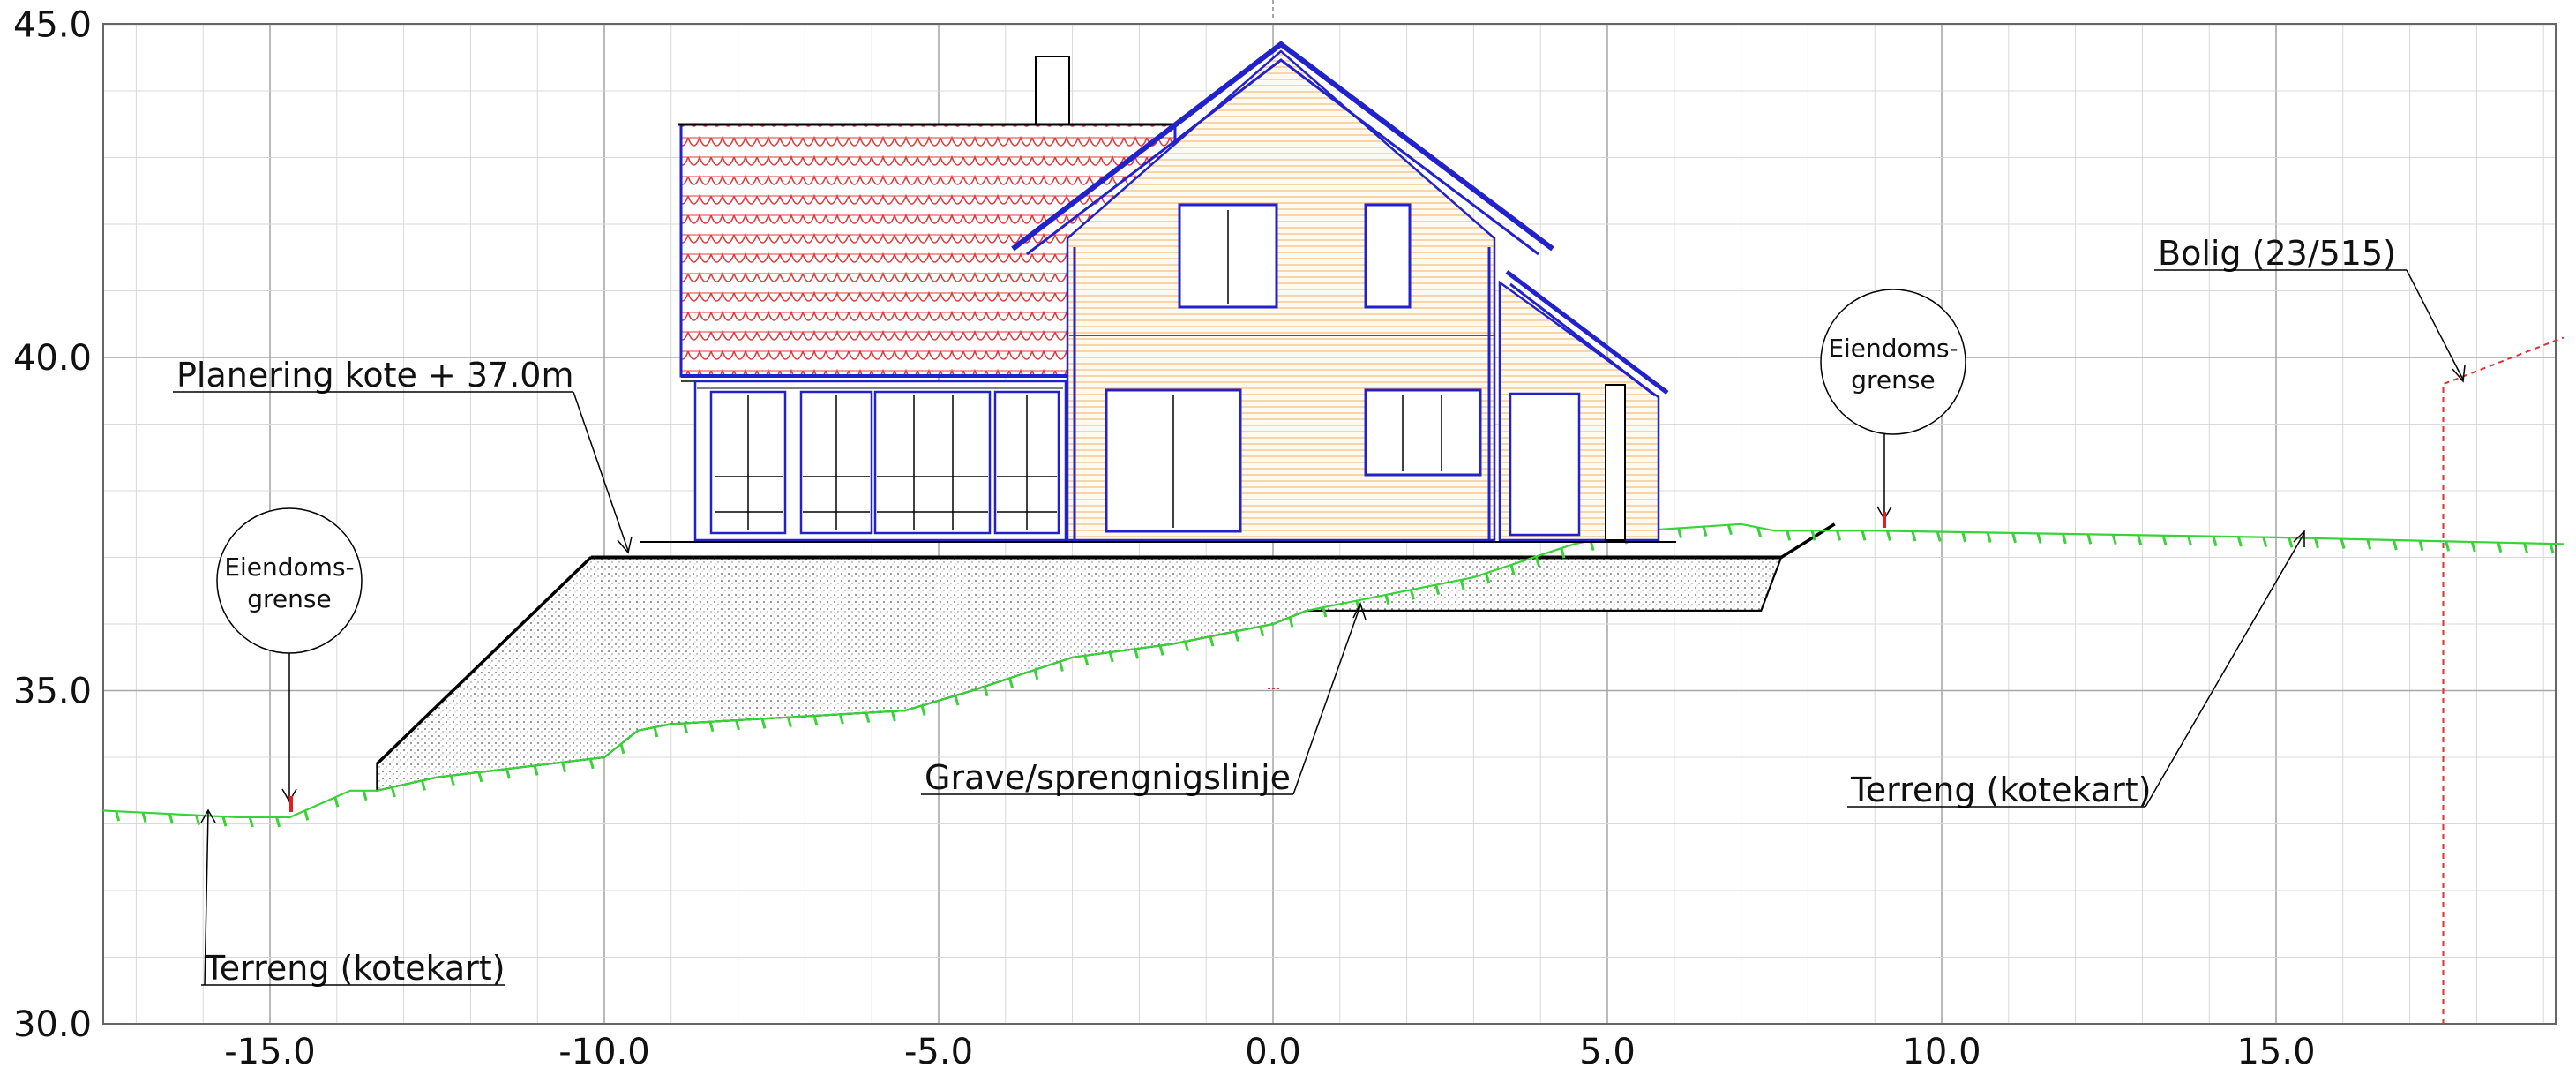 The image size is (2576, 1075). I want to click on bolig-label: Bolig (23/515), so click(2277, 253).